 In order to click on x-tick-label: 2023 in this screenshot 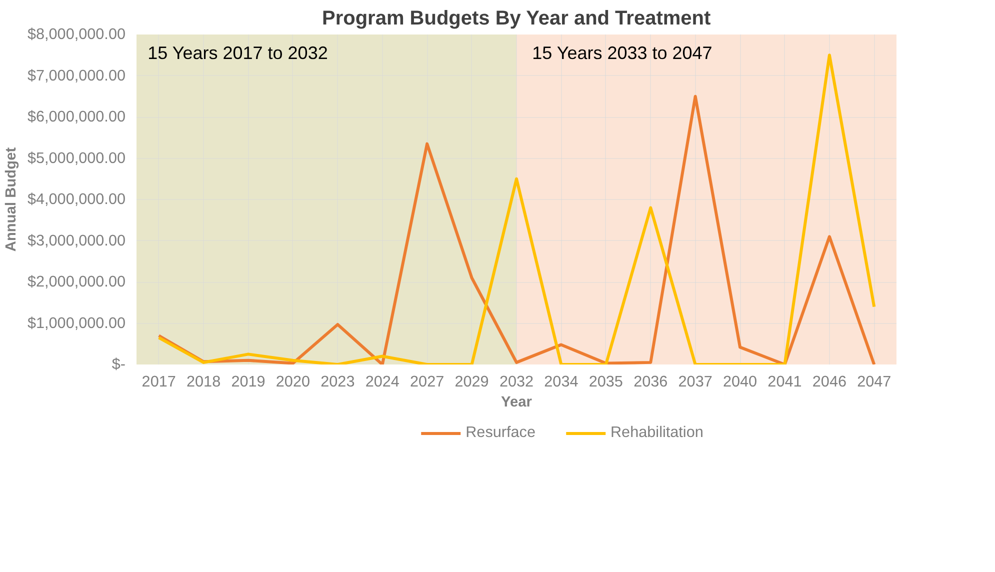, I will do `click(337, 382)`.